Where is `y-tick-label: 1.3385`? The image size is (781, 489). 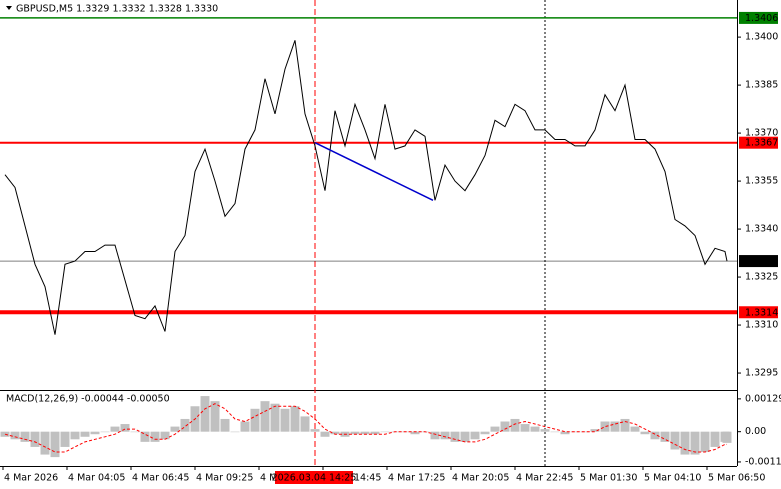 y-tick-label: 1.3385 is located at coordinates (761, 85).